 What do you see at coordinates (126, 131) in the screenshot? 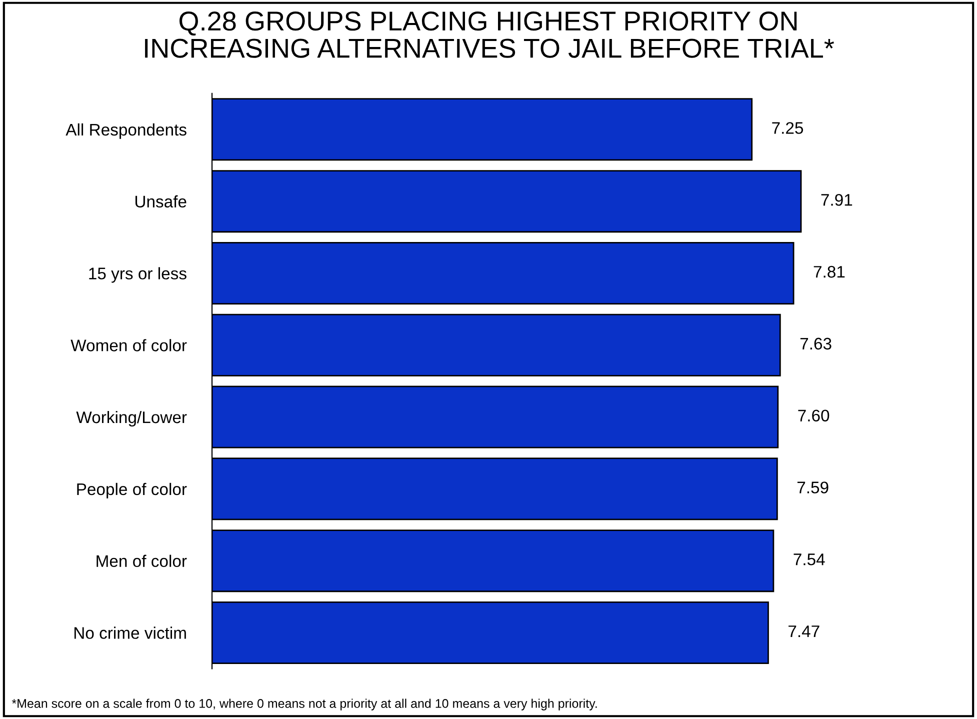
I see `y-tick-label: All Respondents` at bounding box center [126, 131].